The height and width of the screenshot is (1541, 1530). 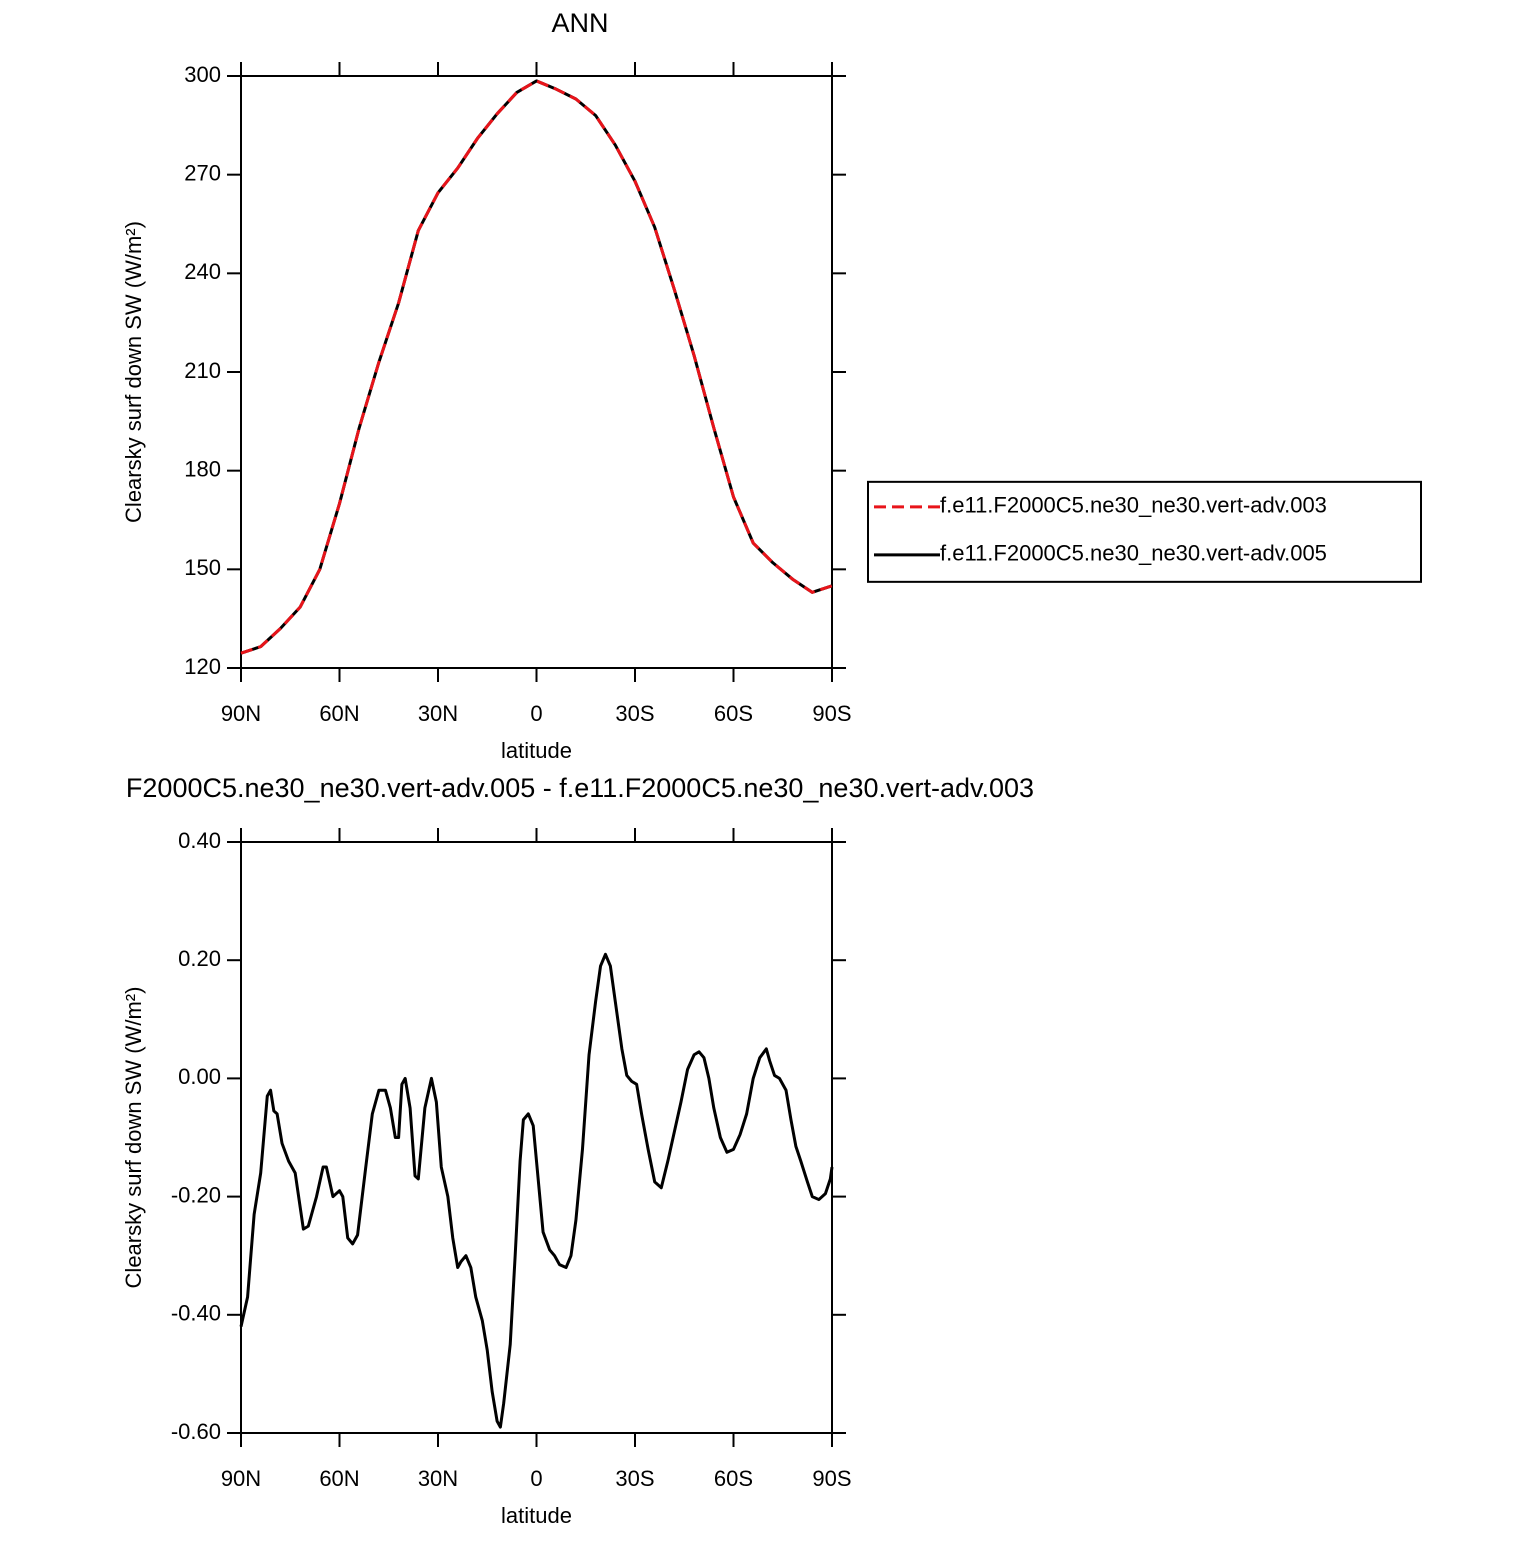 What do you see at coordinates (202, 666) in the screenshot?
I see `y-tick-label: 120` at bounding box center [202, 666].